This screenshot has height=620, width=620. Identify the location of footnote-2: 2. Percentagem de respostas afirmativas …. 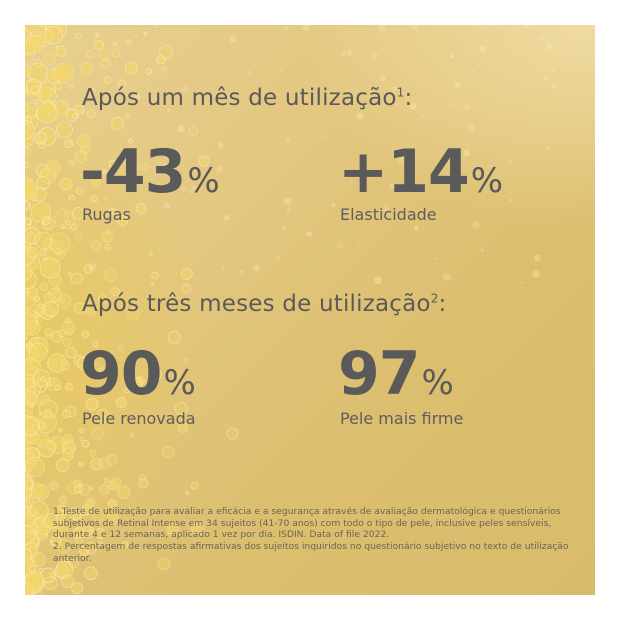
(311, 552).